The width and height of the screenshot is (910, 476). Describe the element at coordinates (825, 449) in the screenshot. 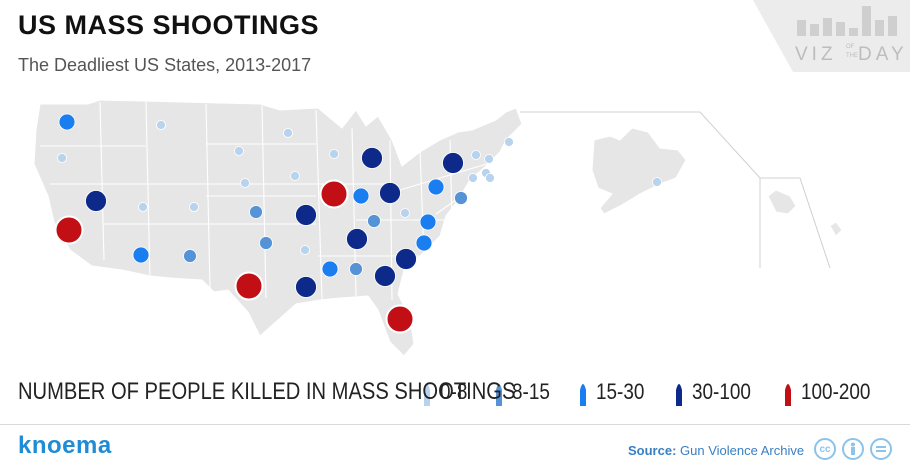

I see `cc-icon: cc` at that location.